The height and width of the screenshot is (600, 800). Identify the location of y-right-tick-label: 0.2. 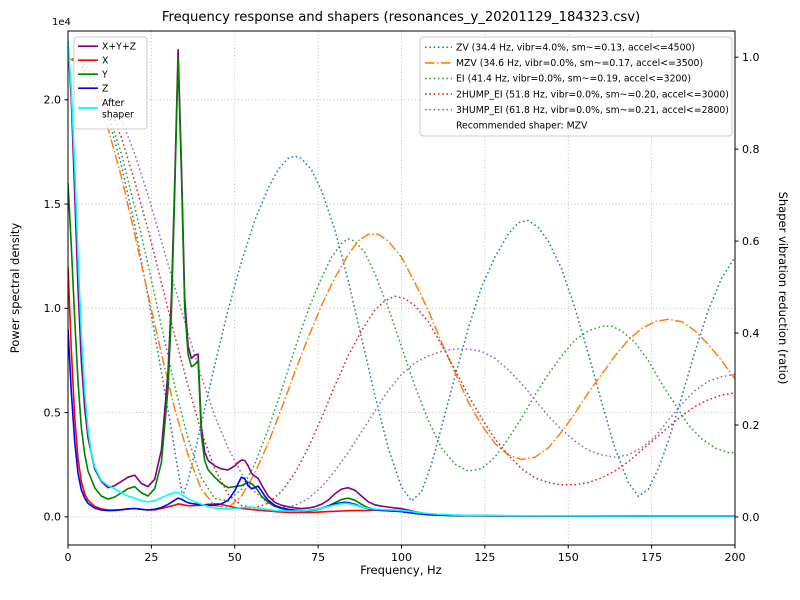
(751, 425).